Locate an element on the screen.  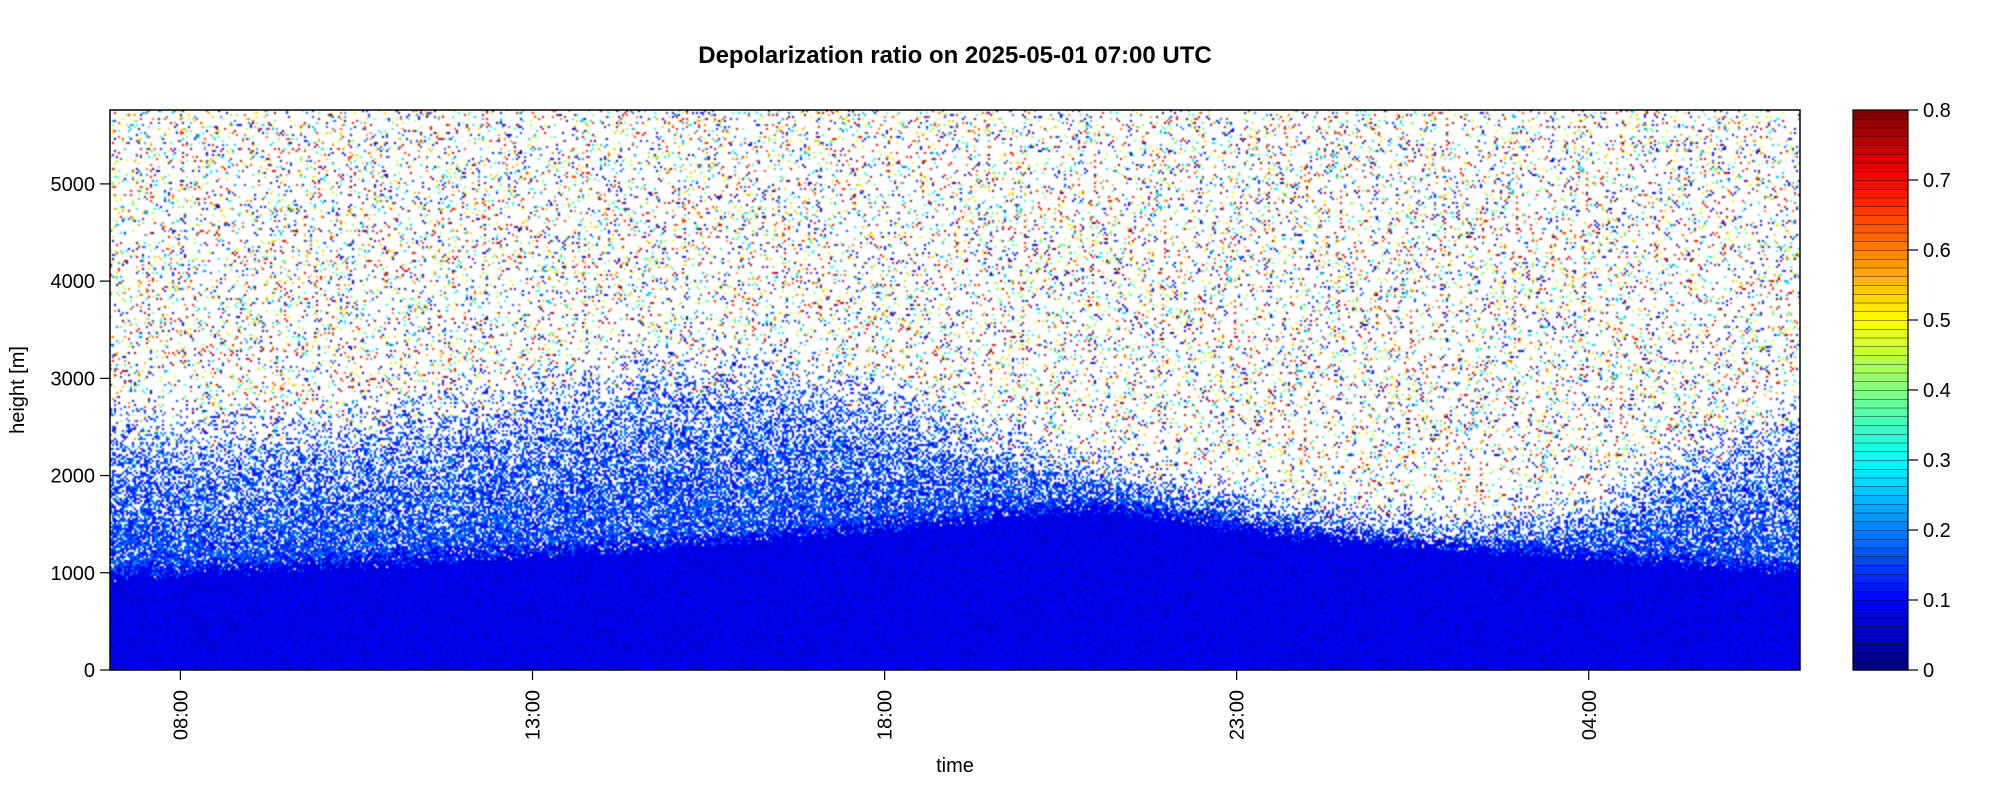
colorbar-tick-label: 0.3 is located at coordinates (1937, 461).